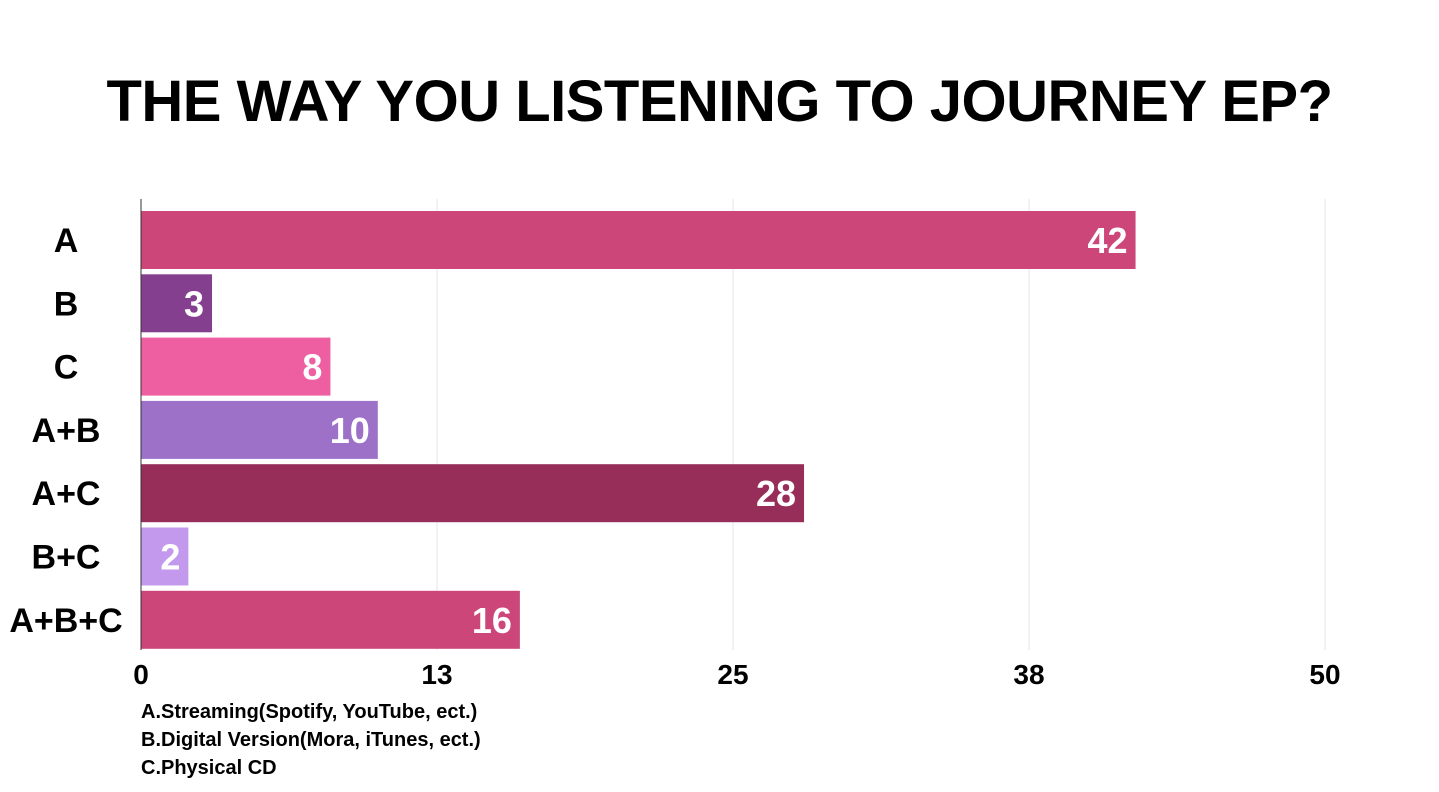 This screenshot has width=1439, height=792. I want to click on category-label: B, so click(66, 304).